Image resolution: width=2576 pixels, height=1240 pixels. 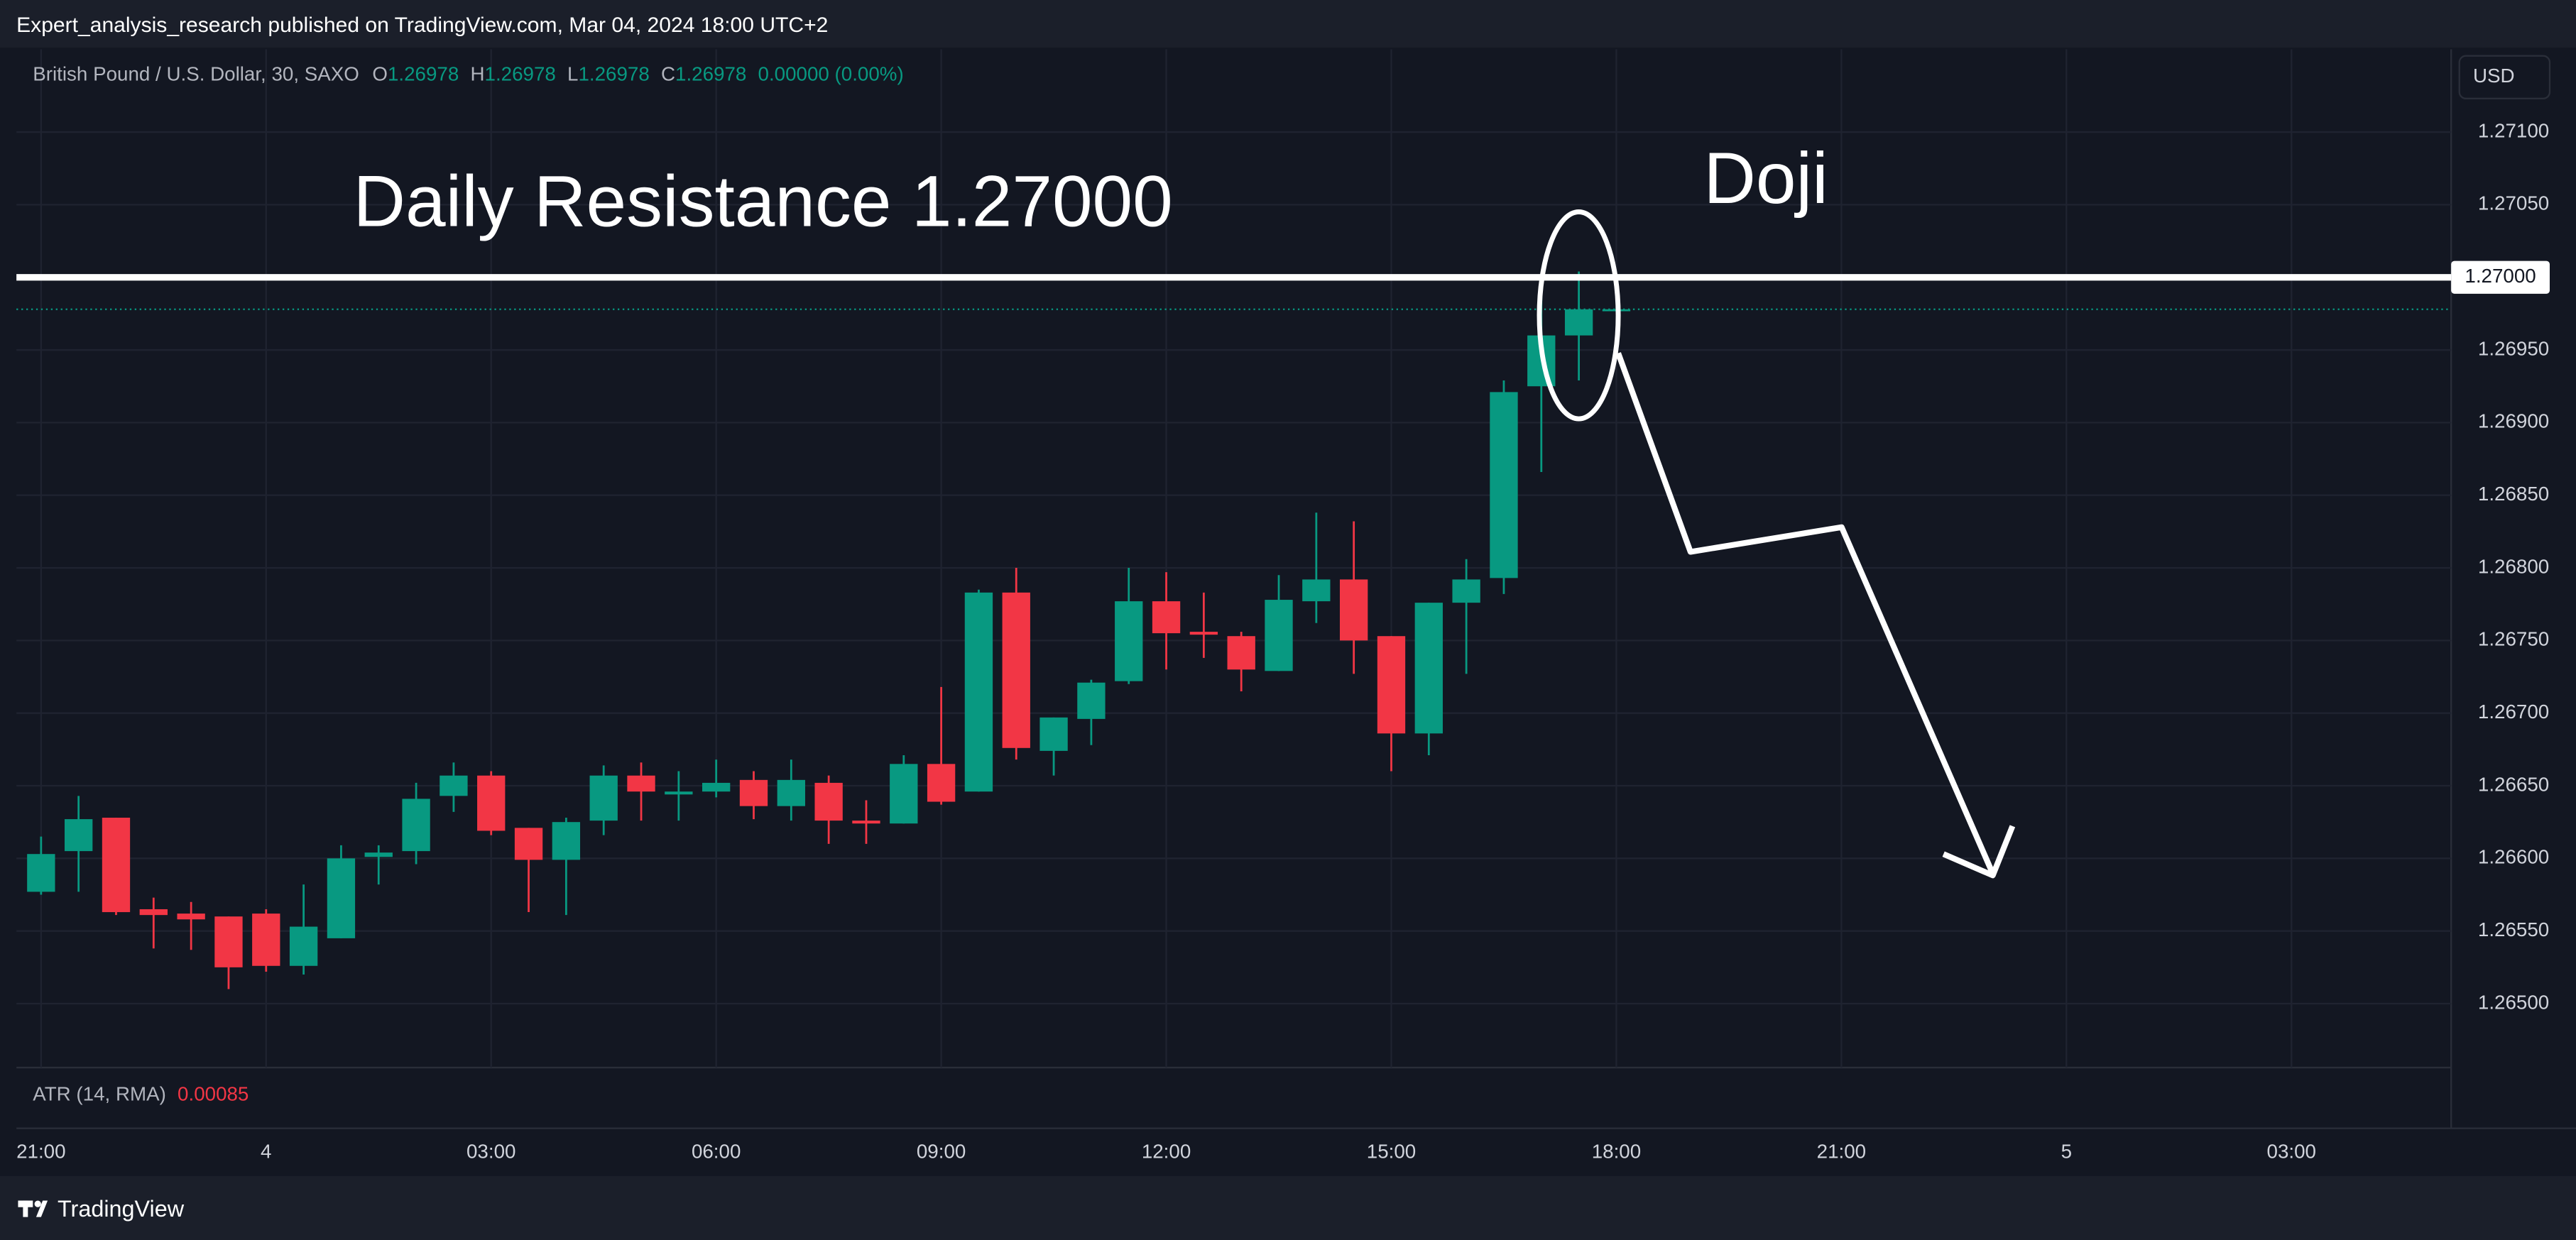 I want to click on currency-button, so click(x=2504, y=77).